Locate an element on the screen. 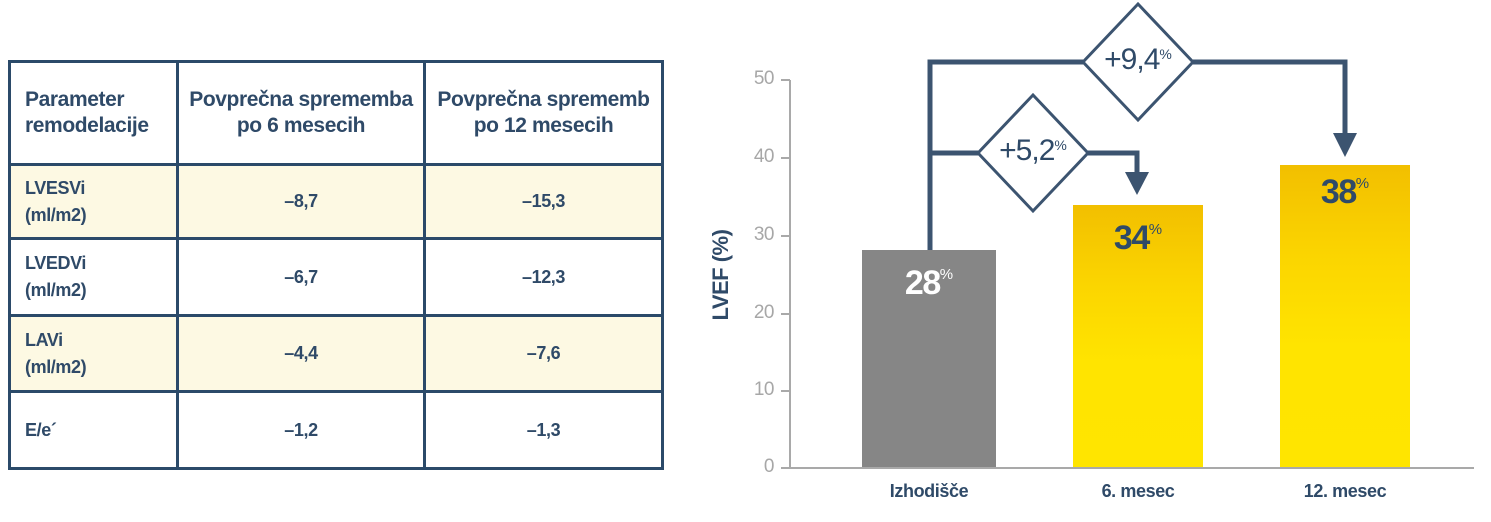  header-6-months: Povprečna sprememba po 6 mesecih is located at coordinates (301, 113).